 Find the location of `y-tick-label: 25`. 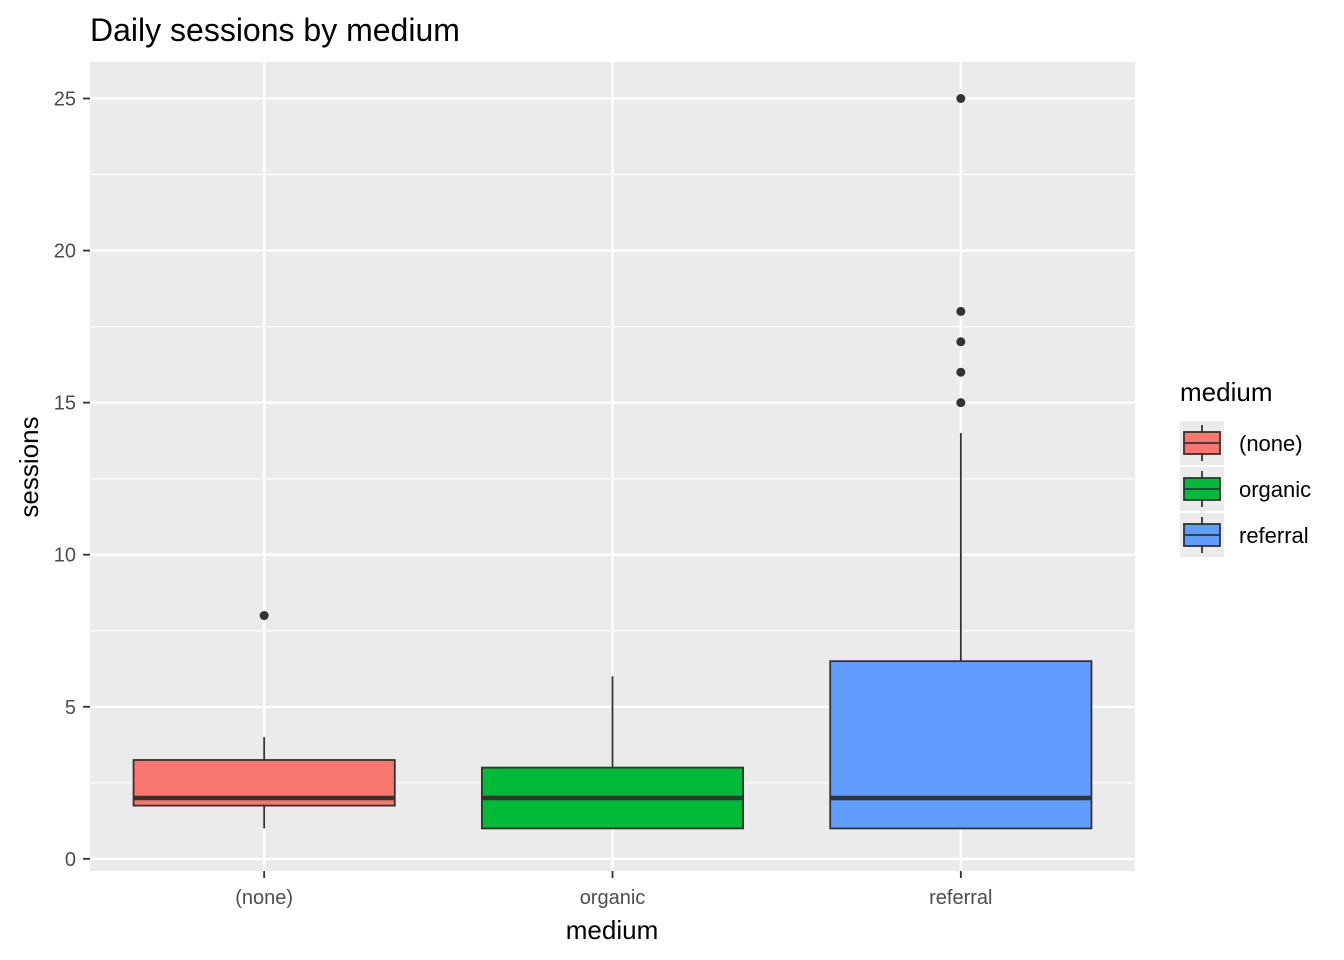

y-tick-label: 25 is located at coordinates (65, 99).